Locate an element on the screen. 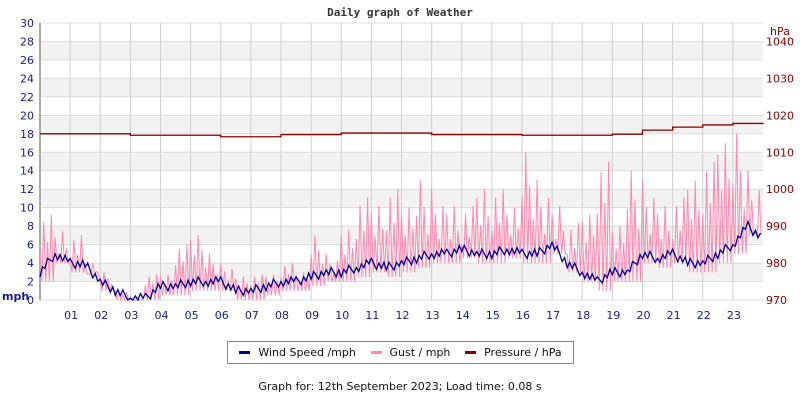 This screenshot has width=800, height=400. legend-pressure: Pressure / hPa is located at coordinates (513, 352).